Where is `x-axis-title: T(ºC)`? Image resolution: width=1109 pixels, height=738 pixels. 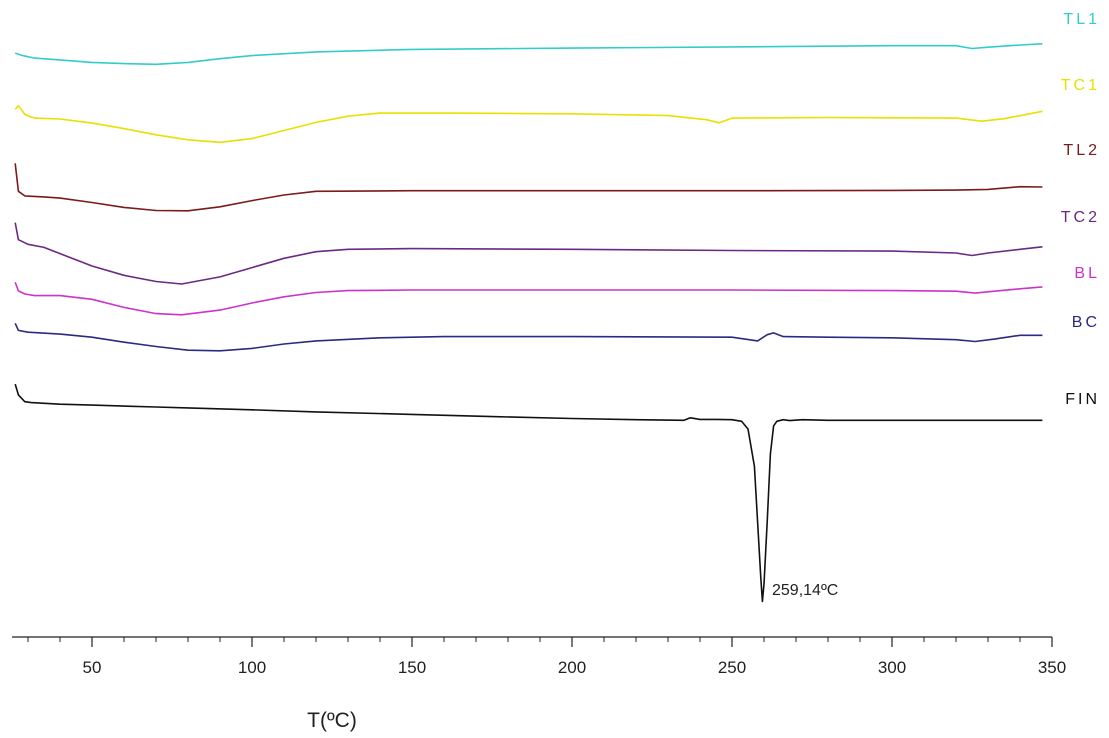 x-axis-title: T(ºC) is located at coordinates (332, 720).